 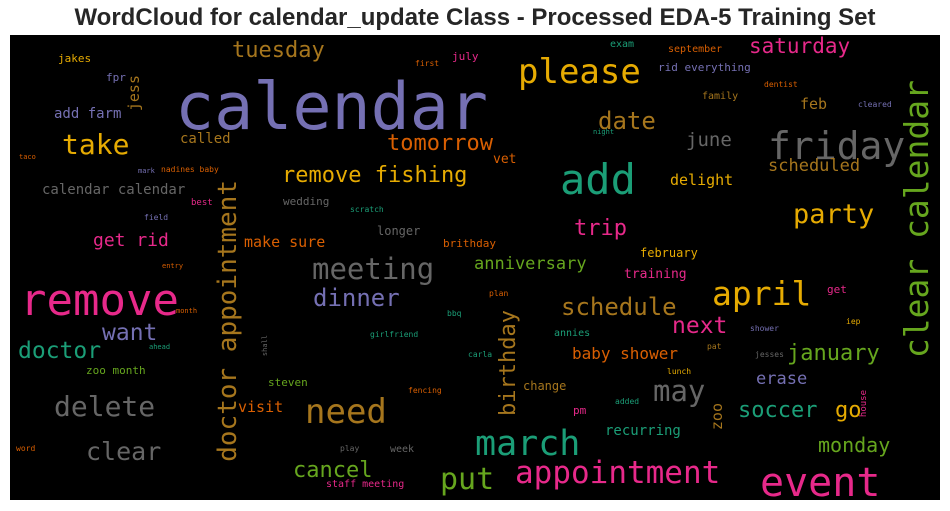 I want to click on word-february: february, so click(x=669, y=253).